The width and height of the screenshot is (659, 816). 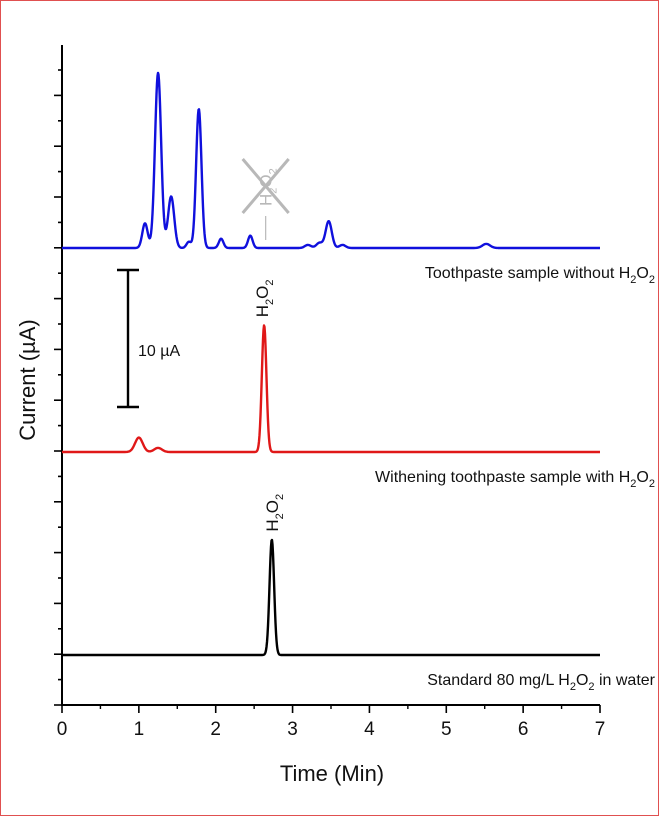 I want to click on x-tick-label: 6, so click(x=523, y=729).